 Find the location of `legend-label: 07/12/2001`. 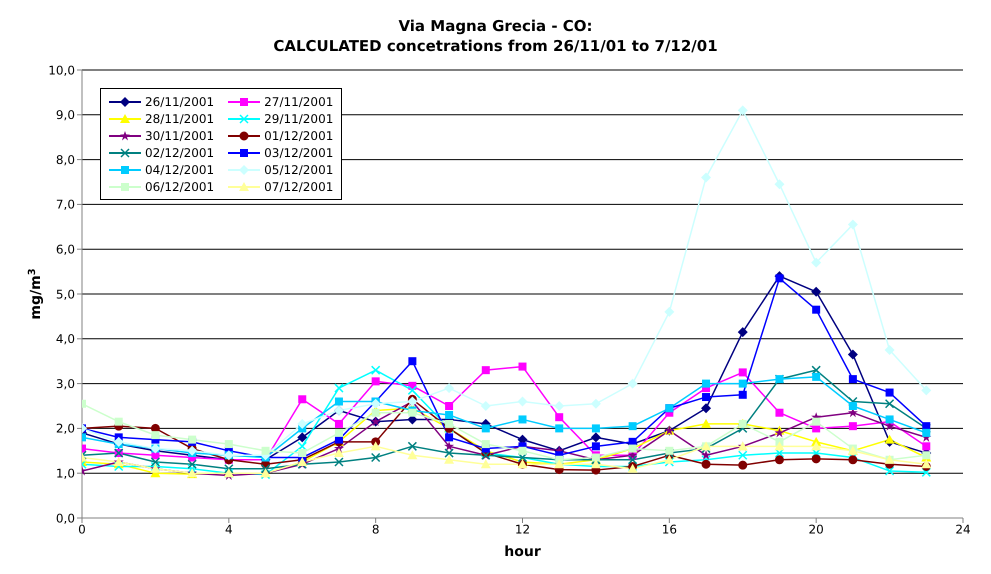

legend-label: 07/12/2001 is located at coordinates (299, 187).